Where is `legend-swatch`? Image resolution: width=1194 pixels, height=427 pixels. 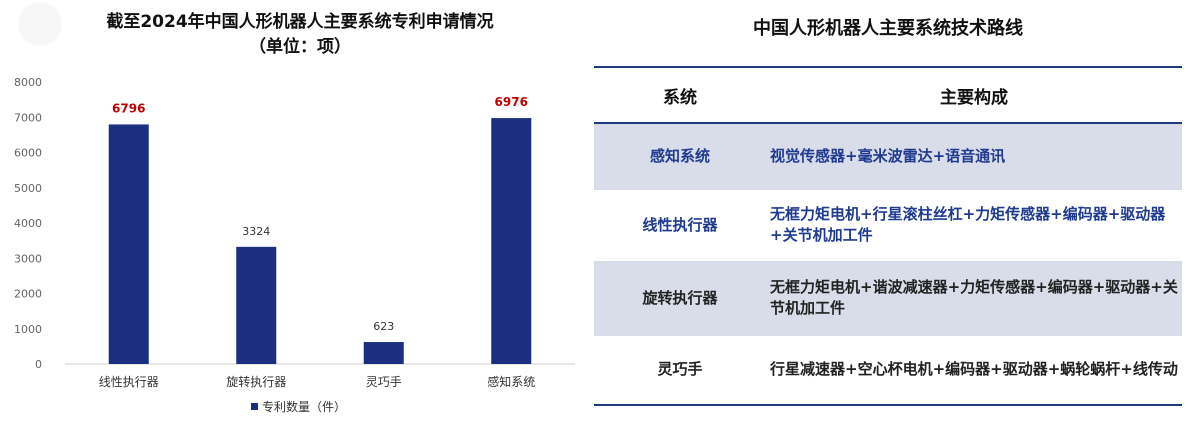
legend-swatch is located at coordinates (254, 406).